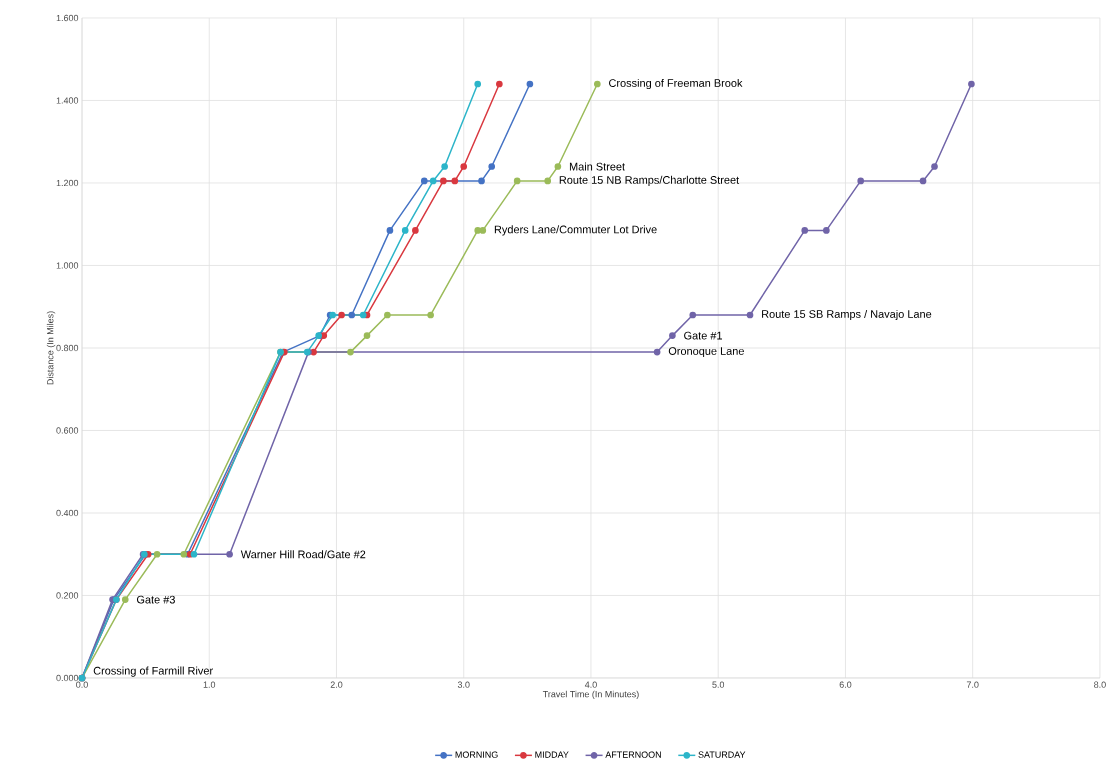 This screenshot has width=1112, height=780. Describe the element at coordinates (476, 754) in the screenshot. I see `legend-label: MORNING` at that location.